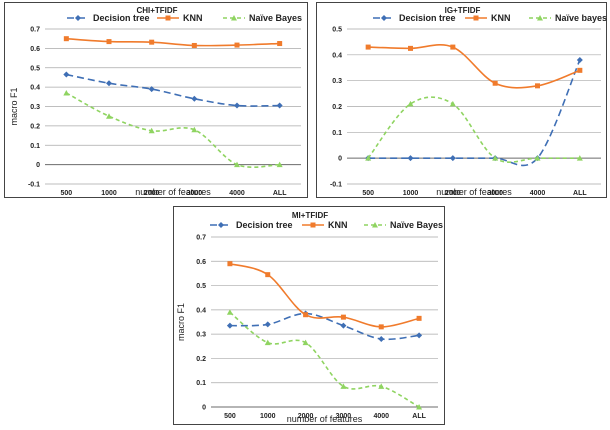  I want to click on chart-title: MI+TFIDF, so click(310, 215).